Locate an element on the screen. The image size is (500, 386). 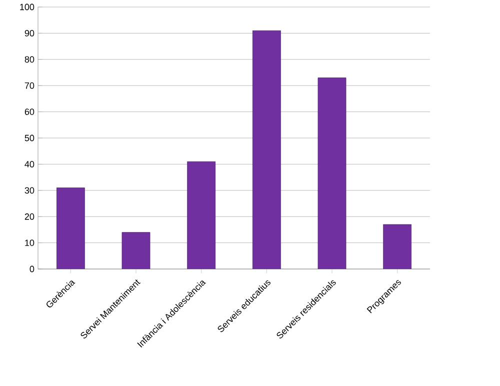
y-tick-label: 90 is located at coordinates (29, 33).